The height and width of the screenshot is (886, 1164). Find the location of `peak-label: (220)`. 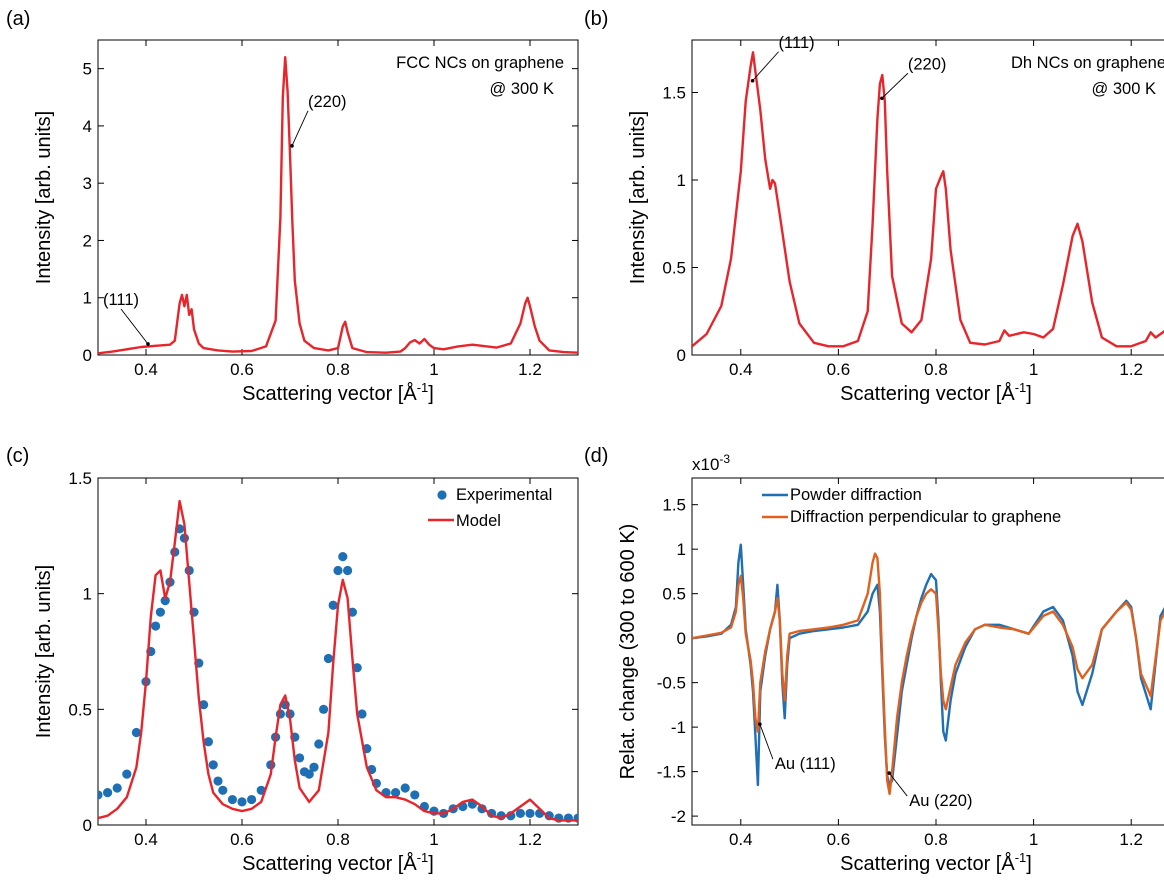

peak-label: (220) is located at coordinates (327, 102).